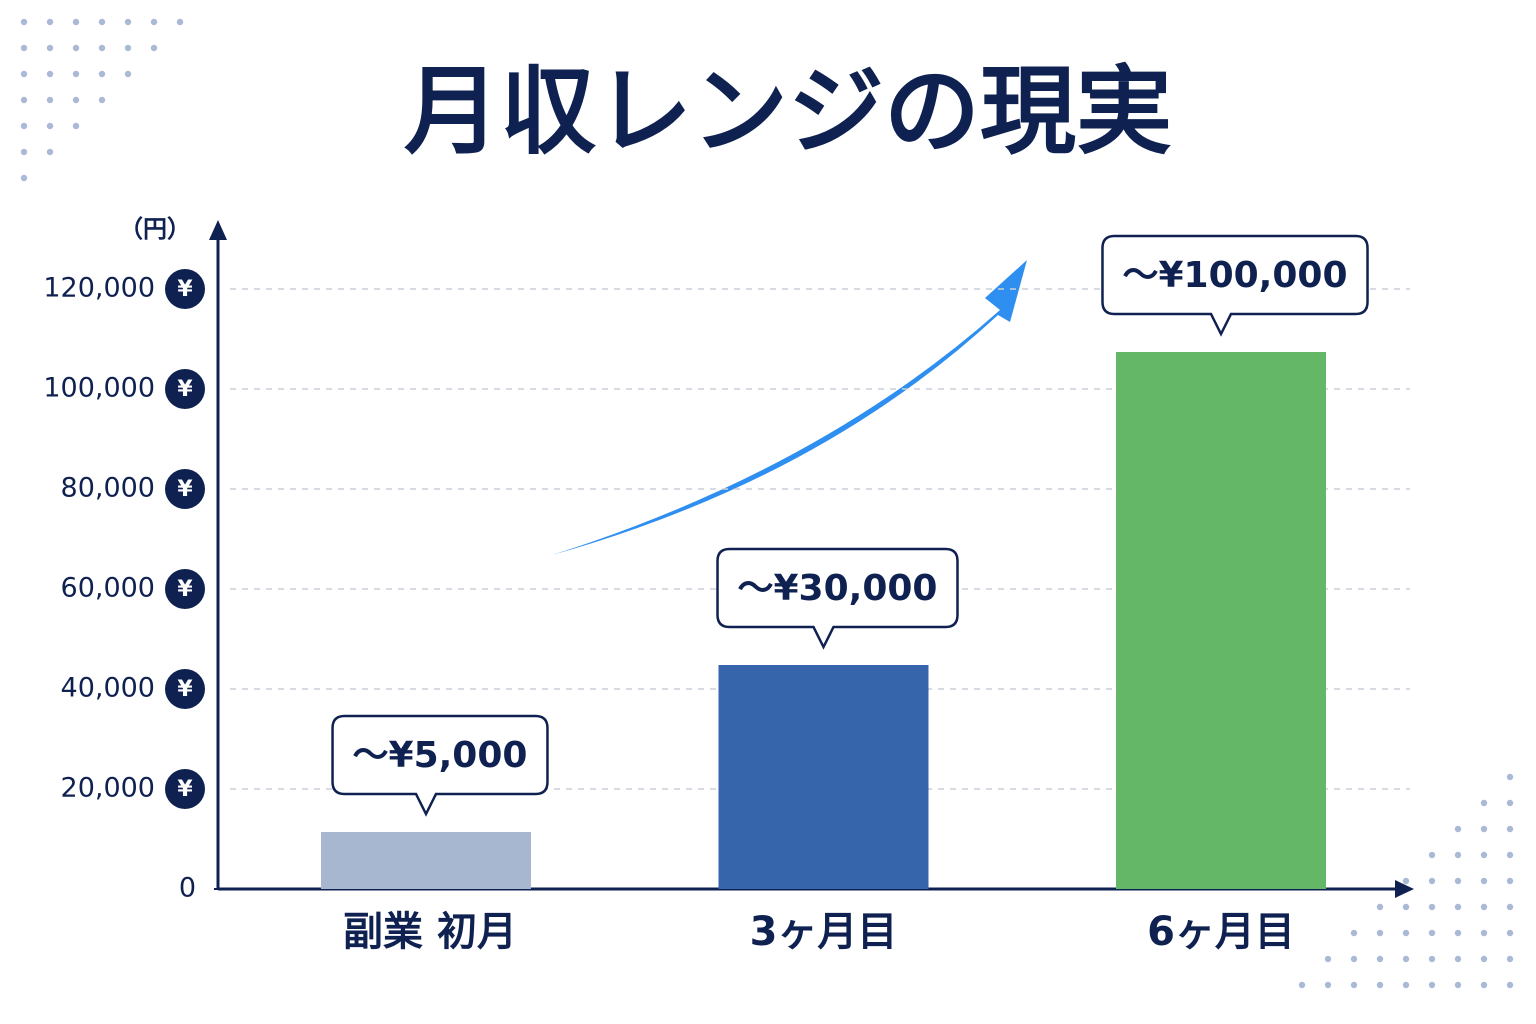  What do you see at coordinates (108, 488) in the screenshot?
I see `y-tick-label: 80,000` at bounding box center [108, 488].